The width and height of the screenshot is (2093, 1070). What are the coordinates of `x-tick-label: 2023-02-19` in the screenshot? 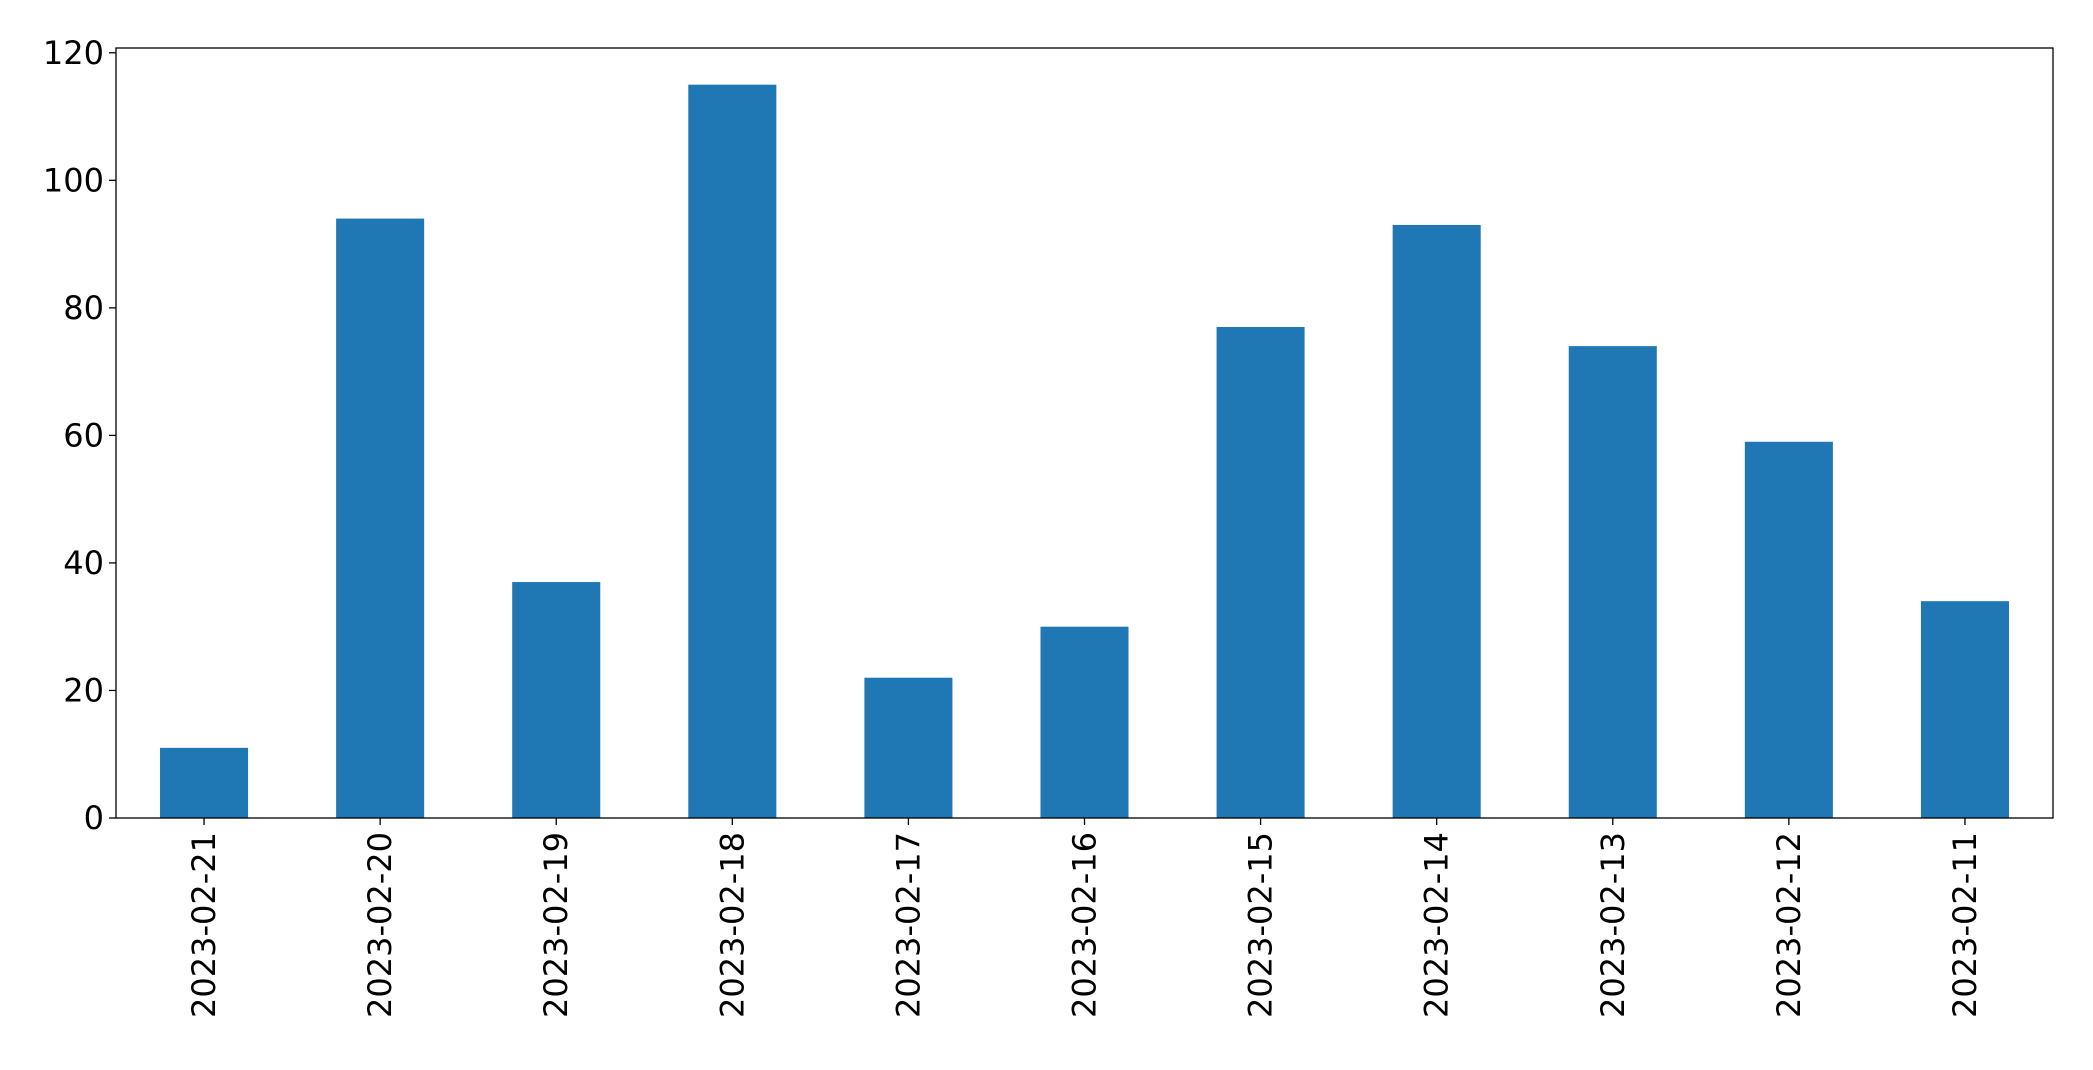 It's located at (556, 925).